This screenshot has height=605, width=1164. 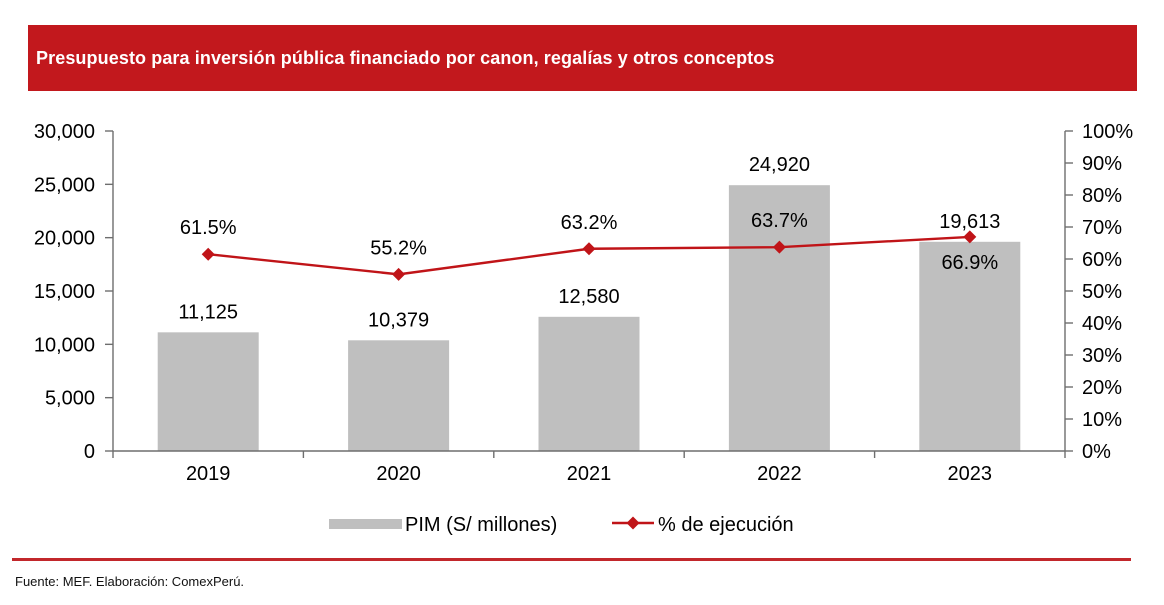 What do you see at coordinates (398, 474) in the screenshot?
I see `category-label: 2020` at bounding box center [398, 474].